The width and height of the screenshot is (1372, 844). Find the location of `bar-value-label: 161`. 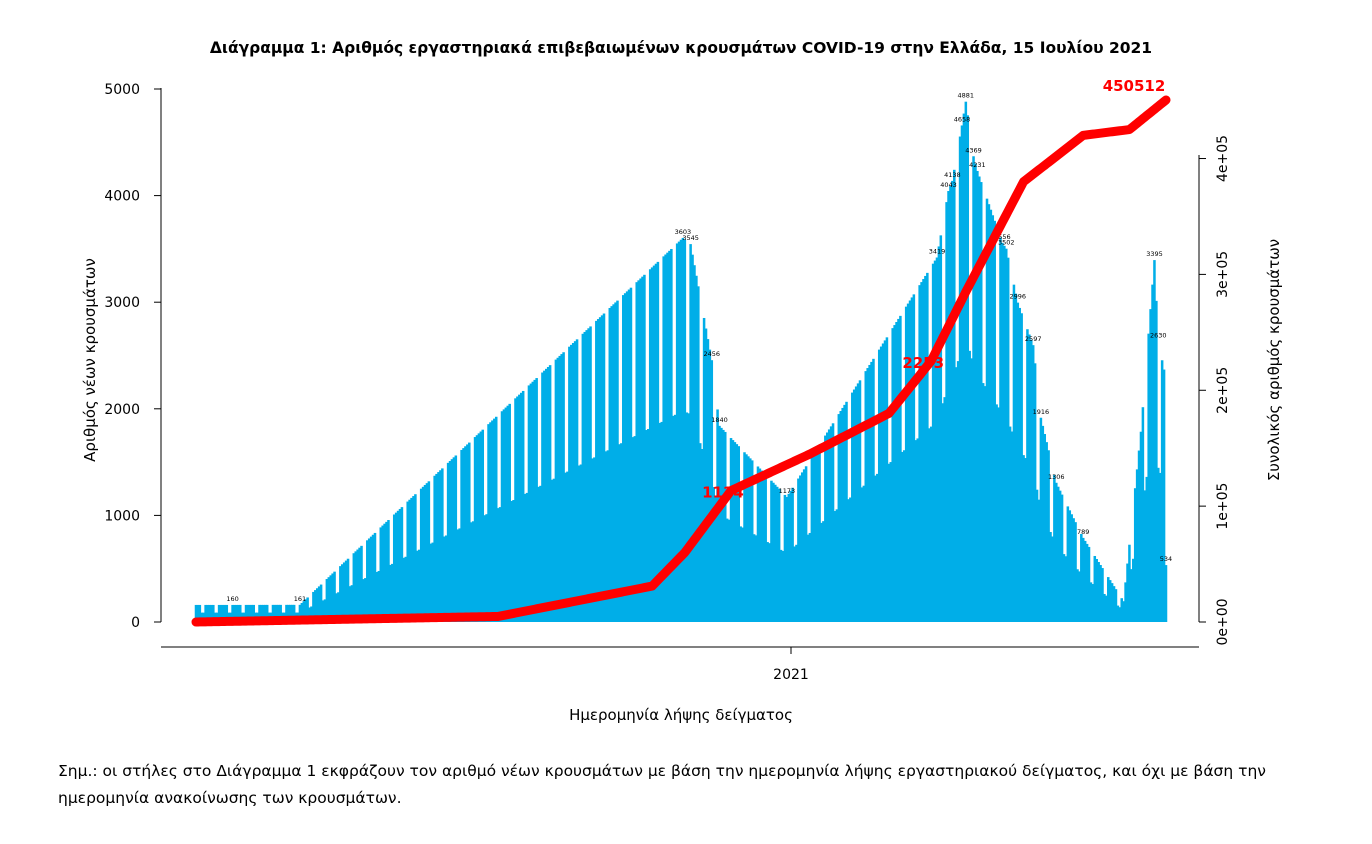

bar-value-label: 161 is located at coordinates (300, 599).